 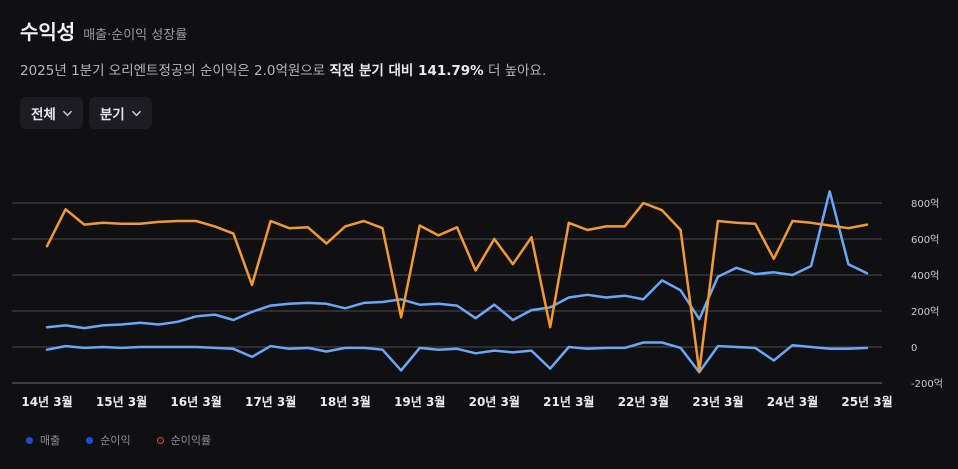 I want to click on x-tick-label: 20년 3월, so click(x=494, y=401).